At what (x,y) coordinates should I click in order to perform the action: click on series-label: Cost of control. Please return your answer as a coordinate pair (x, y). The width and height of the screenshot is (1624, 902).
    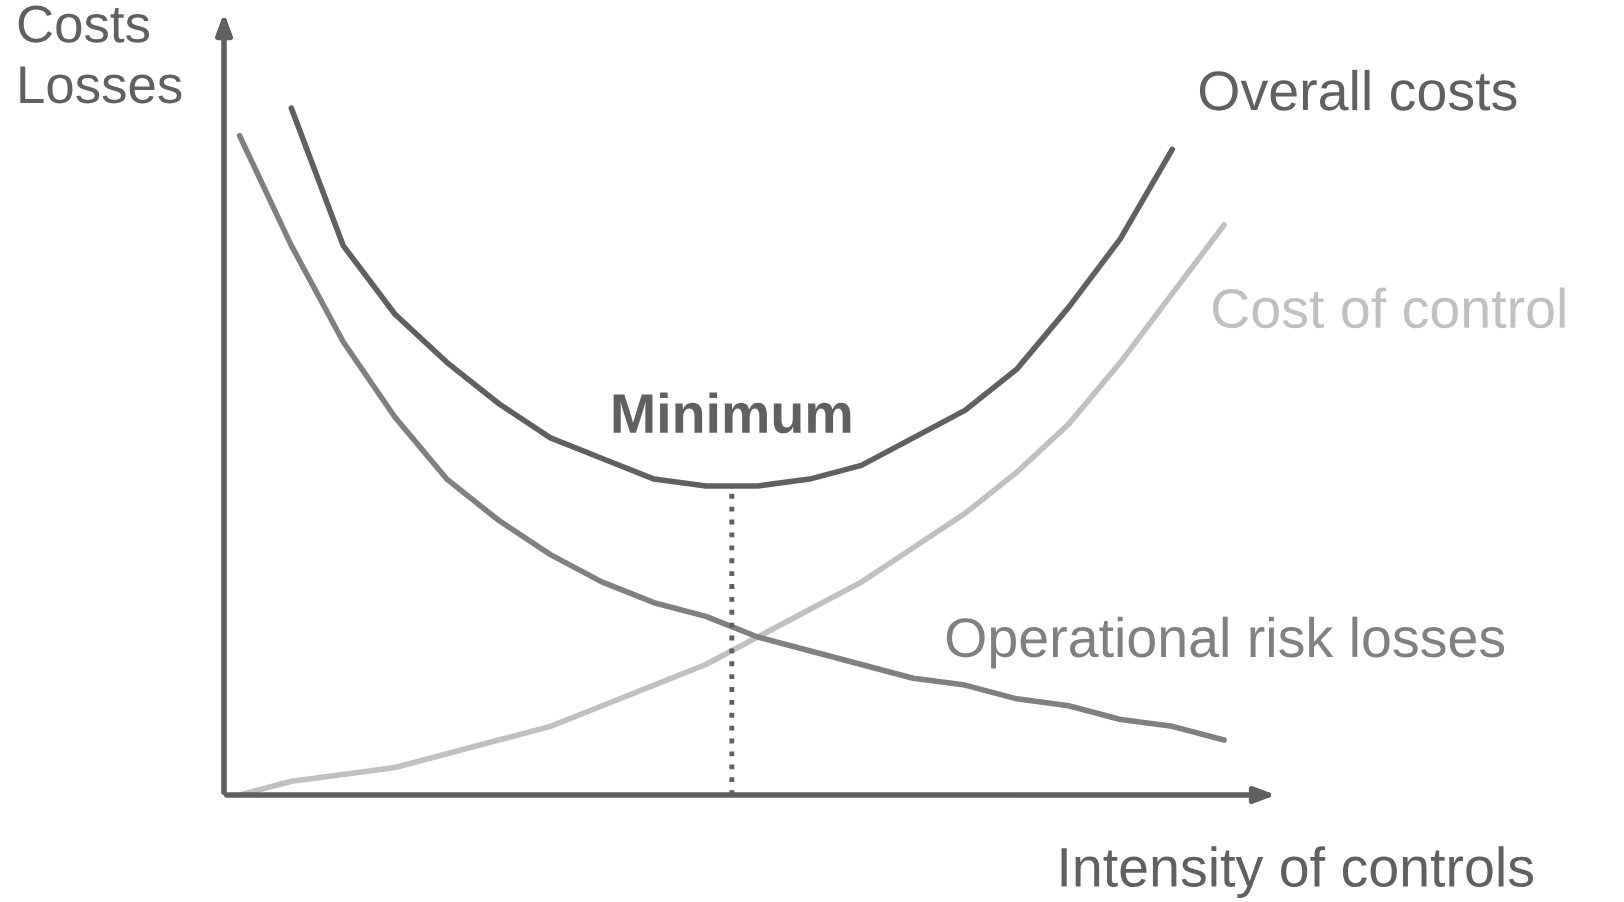
    Looking at the image, I should click on (1389, 308).